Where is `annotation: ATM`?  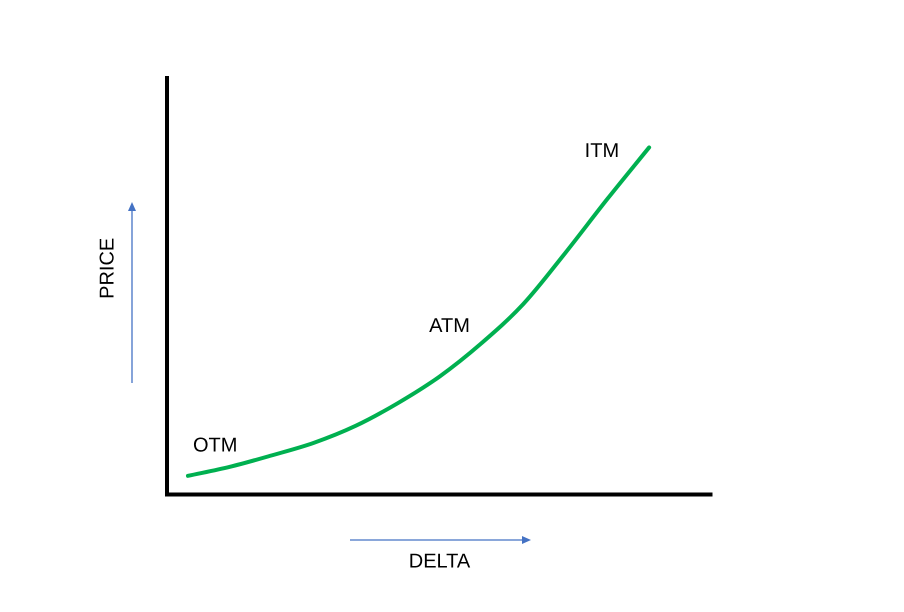
annotation: ATM is located at coordinates (449, 326).